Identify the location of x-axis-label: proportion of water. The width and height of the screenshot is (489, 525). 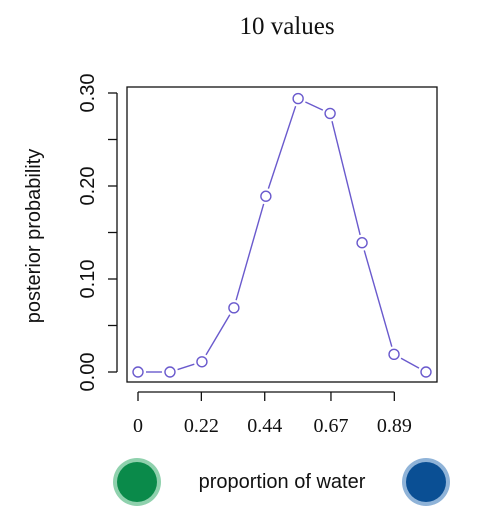
(282, 482).